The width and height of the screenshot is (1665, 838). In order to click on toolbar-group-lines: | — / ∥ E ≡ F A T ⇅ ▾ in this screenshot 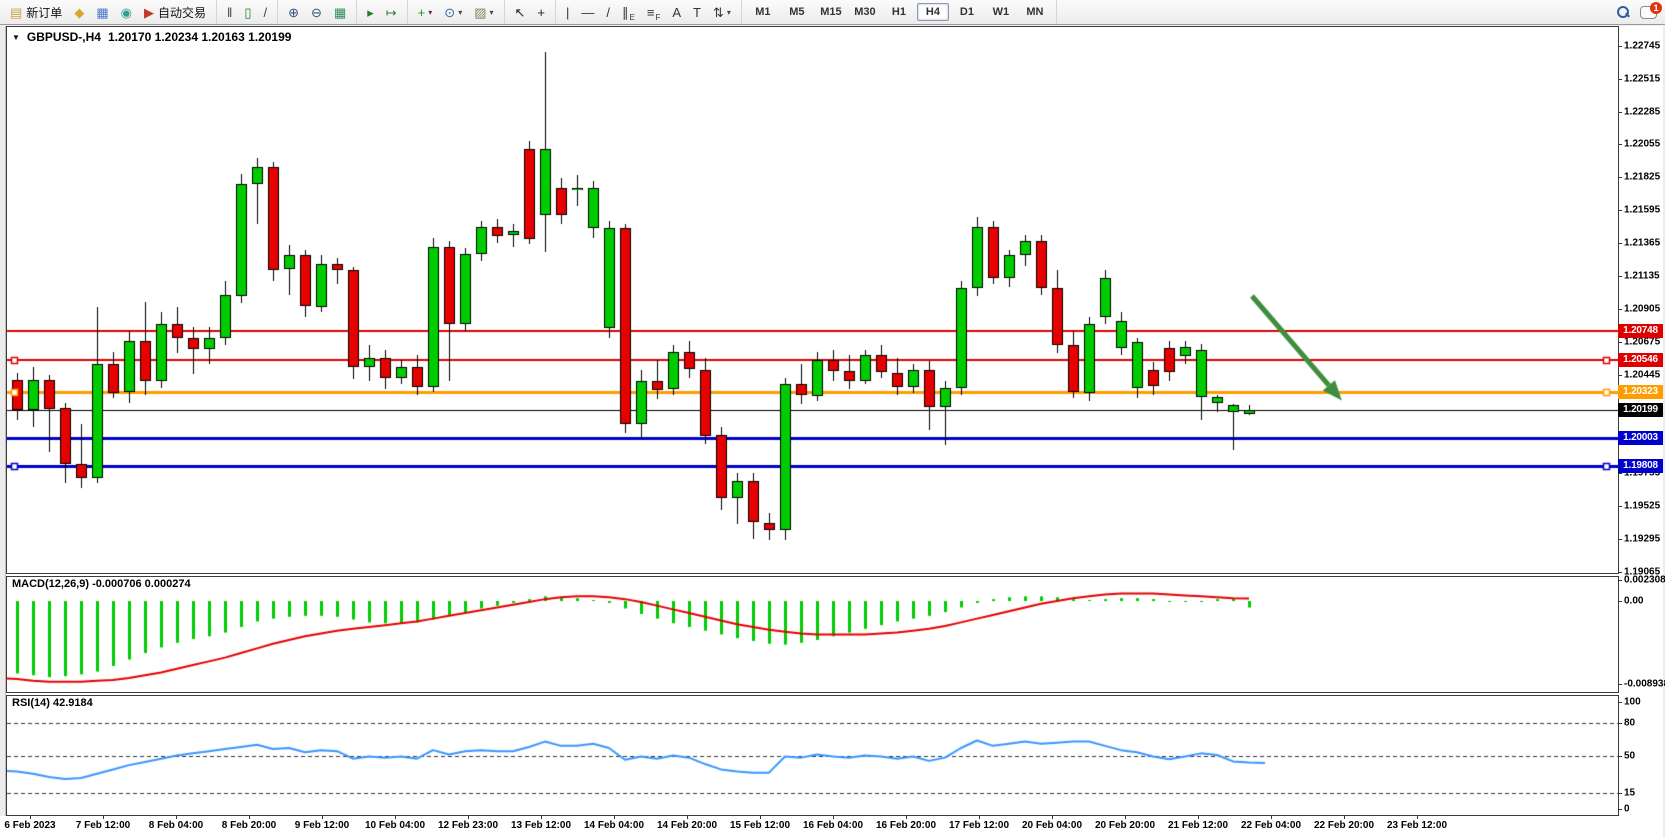, I will do `click(649, 12)`.